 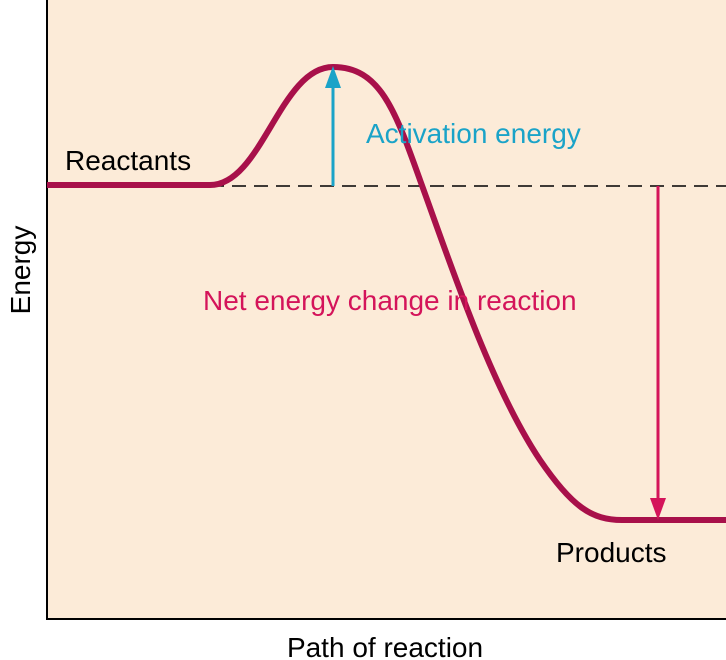 I want to click on activation-label: Activation energy, so click(x=473, y=133).